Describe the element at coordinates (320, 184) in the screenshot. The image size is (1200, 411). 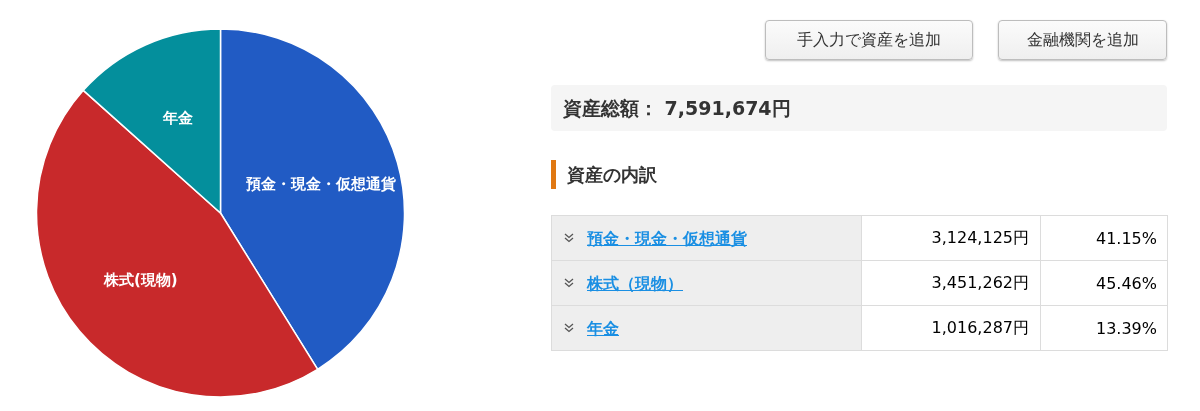
I see `slice-label: 預金・現金・仮想通貨` at that location.